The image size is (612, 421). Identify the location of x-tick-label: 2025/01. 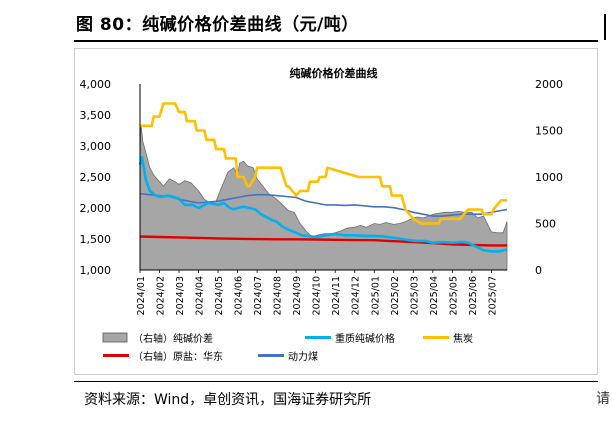
(375, 295).